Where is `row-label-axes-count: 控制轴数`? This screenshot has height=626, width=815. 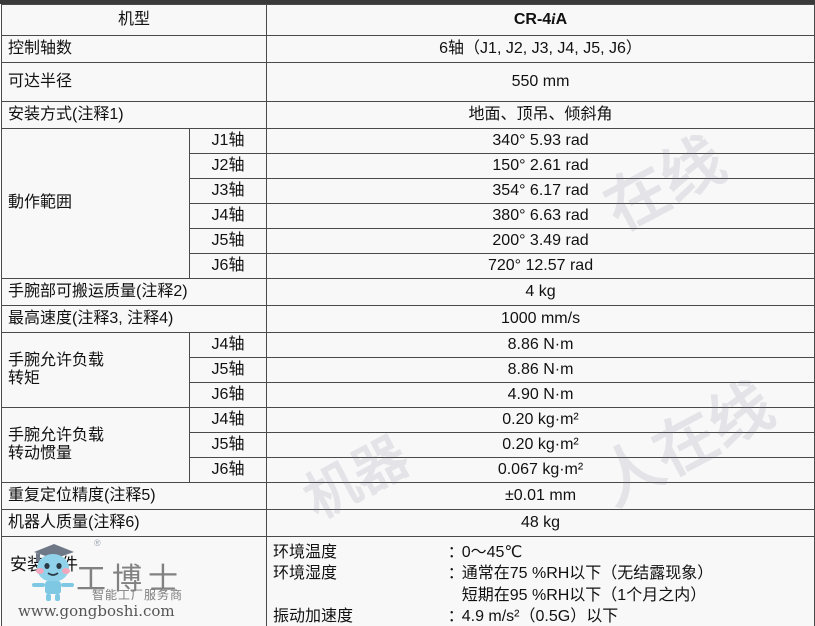
row-label-axes-count: 控制轴数 is located at coordinates (134, 49).